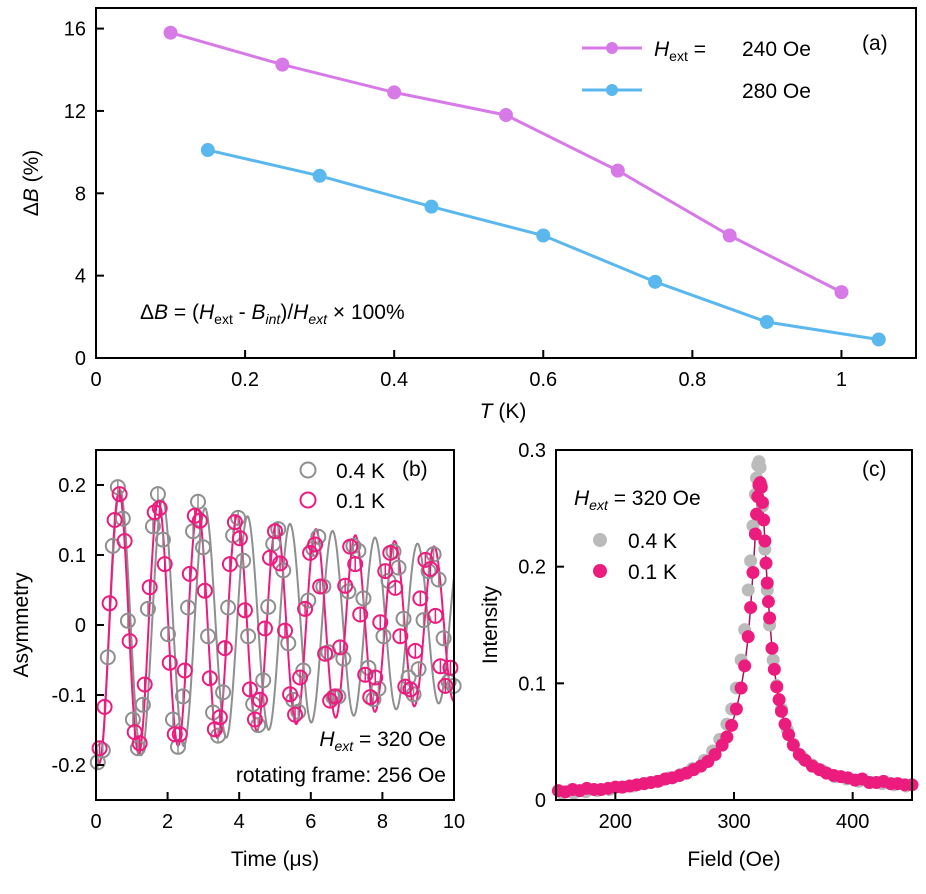 The image size is (926, 894). What do you see at coordinates (875, 43) in the screenshot?
I see `panel-a-label: (a)` at bounding box center [875, 43].